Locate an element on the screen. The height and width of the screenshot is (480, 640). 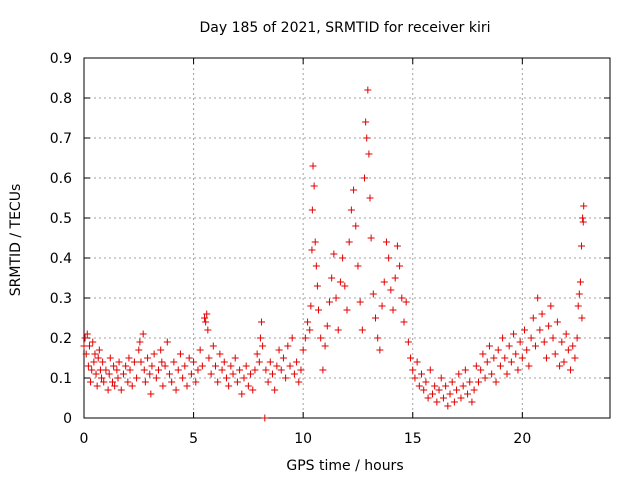
x-tick-labels: 0 5 10 15 20 is located at coordinates (306, 439).